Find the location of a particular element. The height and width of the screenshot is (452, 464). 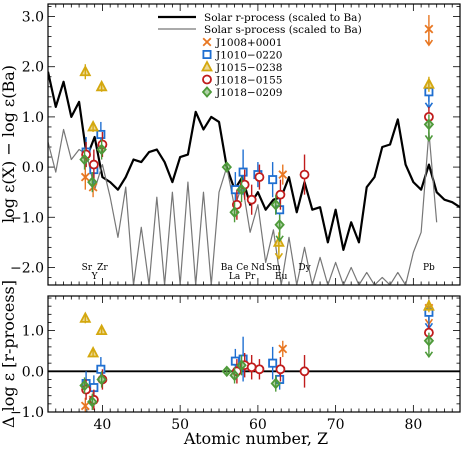

top-y-tick-label: 1.0 is located at coordinates (33, 118).